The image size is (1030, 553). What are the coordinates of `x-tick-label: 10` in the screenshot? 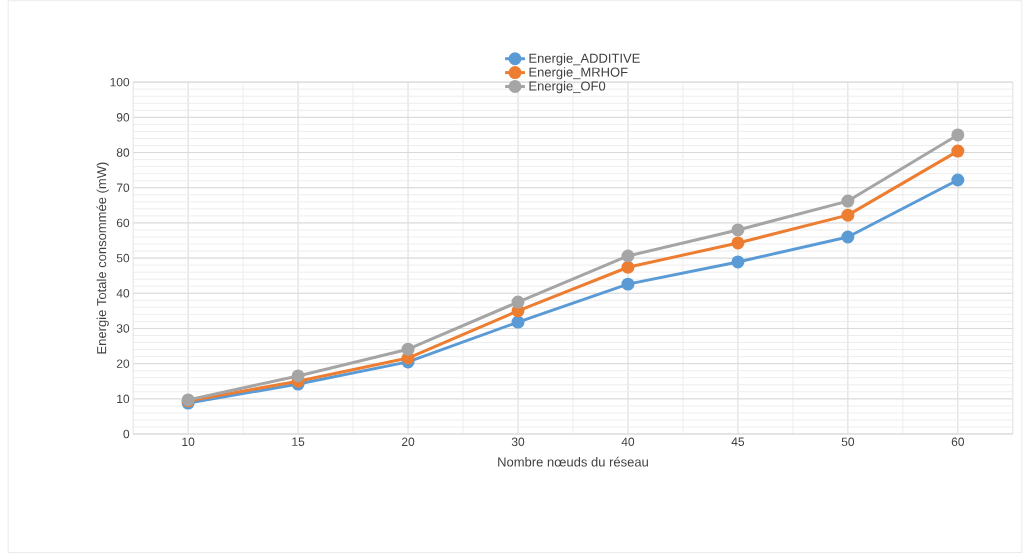 It's located at (188, 441).